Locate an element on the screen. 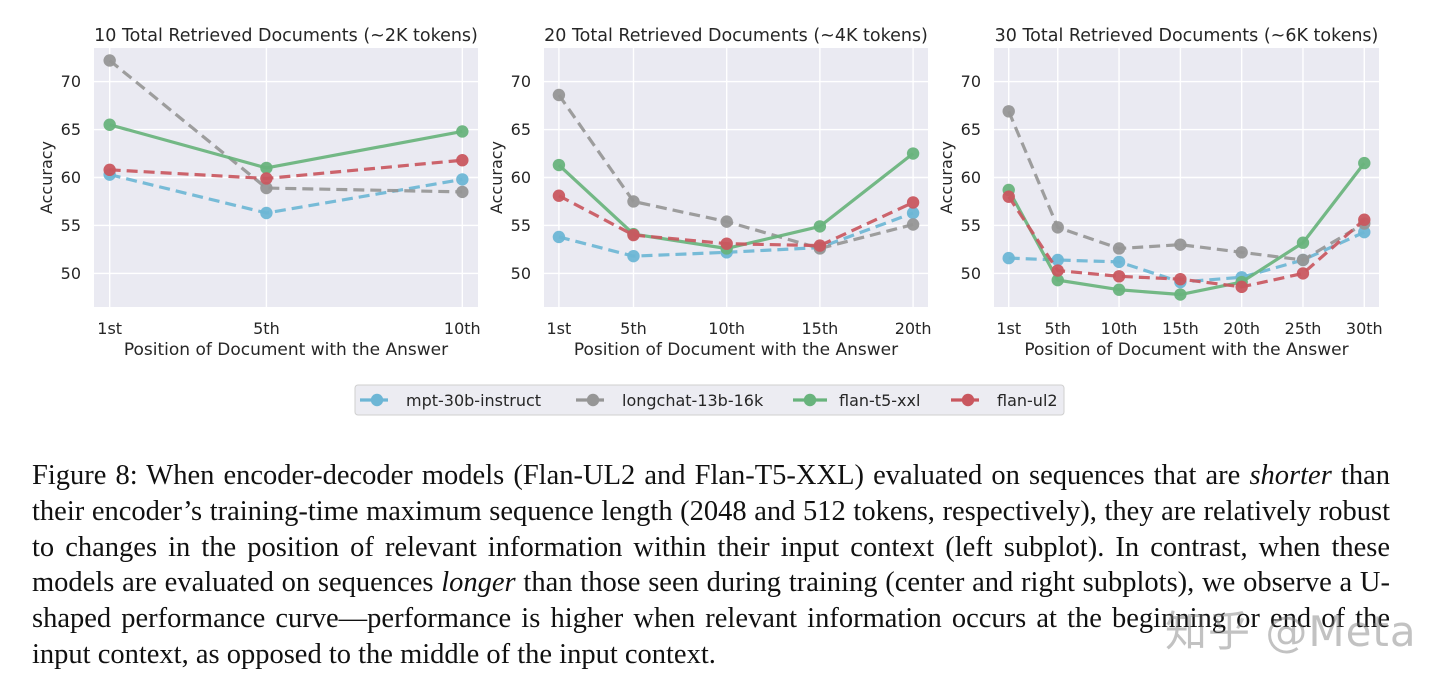 The width and height of the screenshot is (1440, 685). y-tick-label: 65 is located at coordinates (521, 129).